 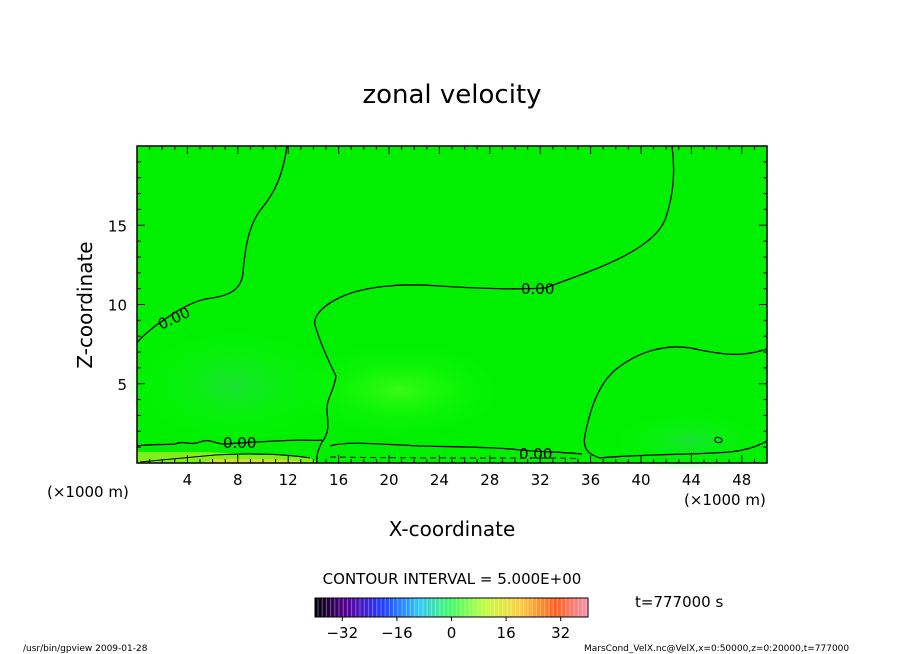 I want to click on colorbar-tick-label: 0, so click(x=452, y=633).